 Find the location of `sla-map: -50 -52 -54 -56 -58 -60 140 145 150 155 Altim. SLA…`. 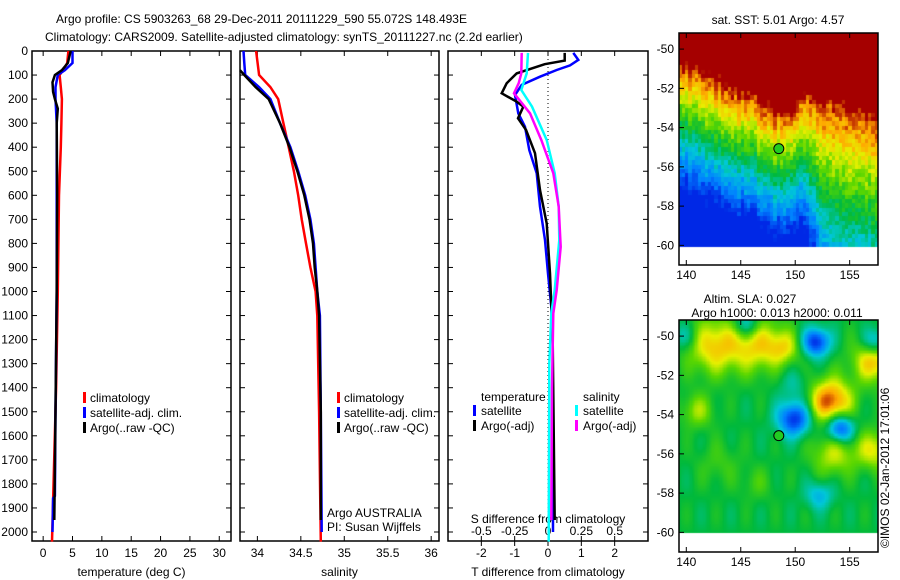

sla-map: -50 -52 -54 -56 -58 -60 140 145 150 155 Altim. SLA… is located at coordinates (768, 430).